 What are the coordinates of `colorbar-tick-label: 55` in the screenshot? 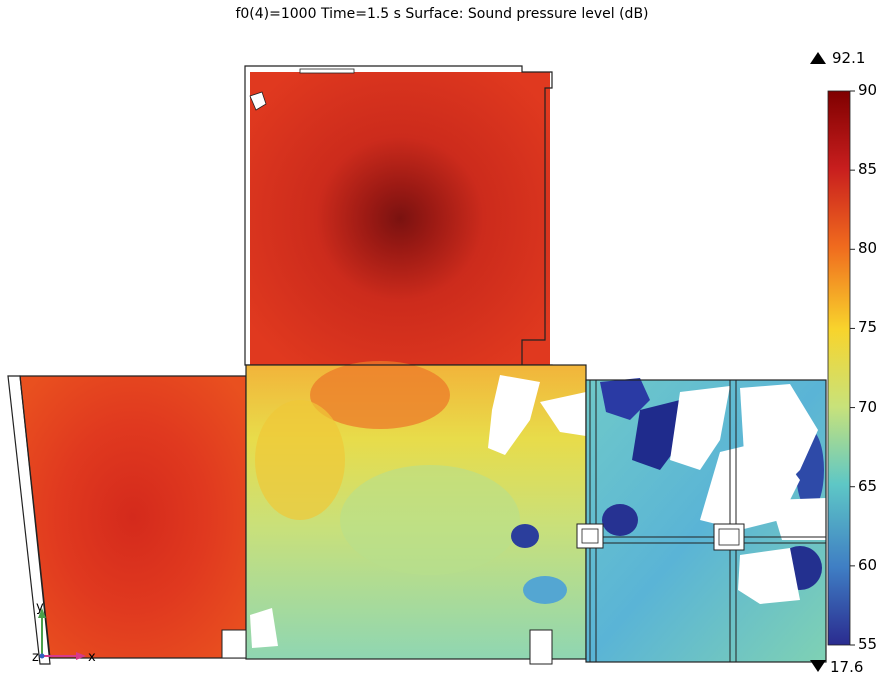 It's located at (868, 644).